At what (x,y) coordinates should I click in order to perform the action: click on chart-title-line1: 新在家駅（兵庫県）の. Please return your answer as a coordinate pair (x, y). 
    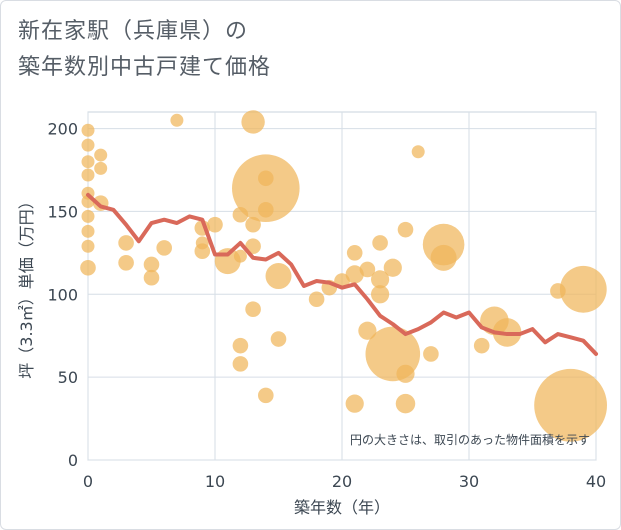
    Looking at the image, I should click on (133, 31).